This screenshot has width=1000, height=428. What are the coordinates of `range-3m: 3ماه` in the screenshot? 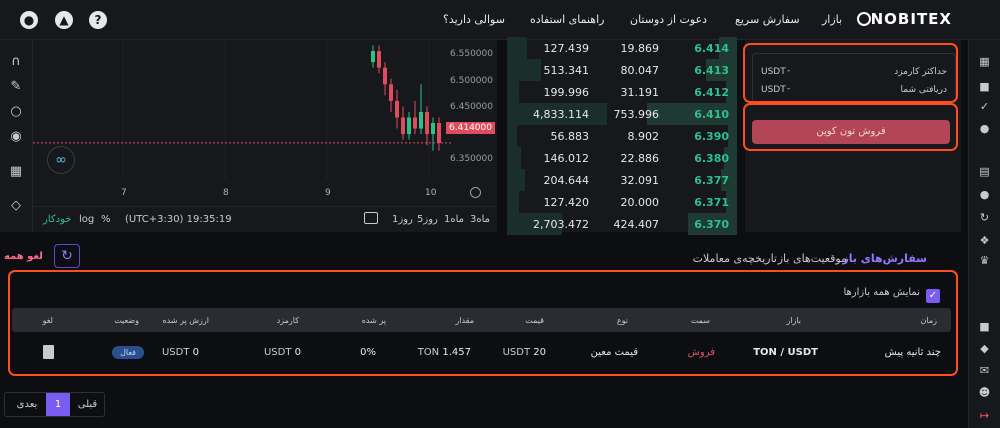 It's located at (480, 219).